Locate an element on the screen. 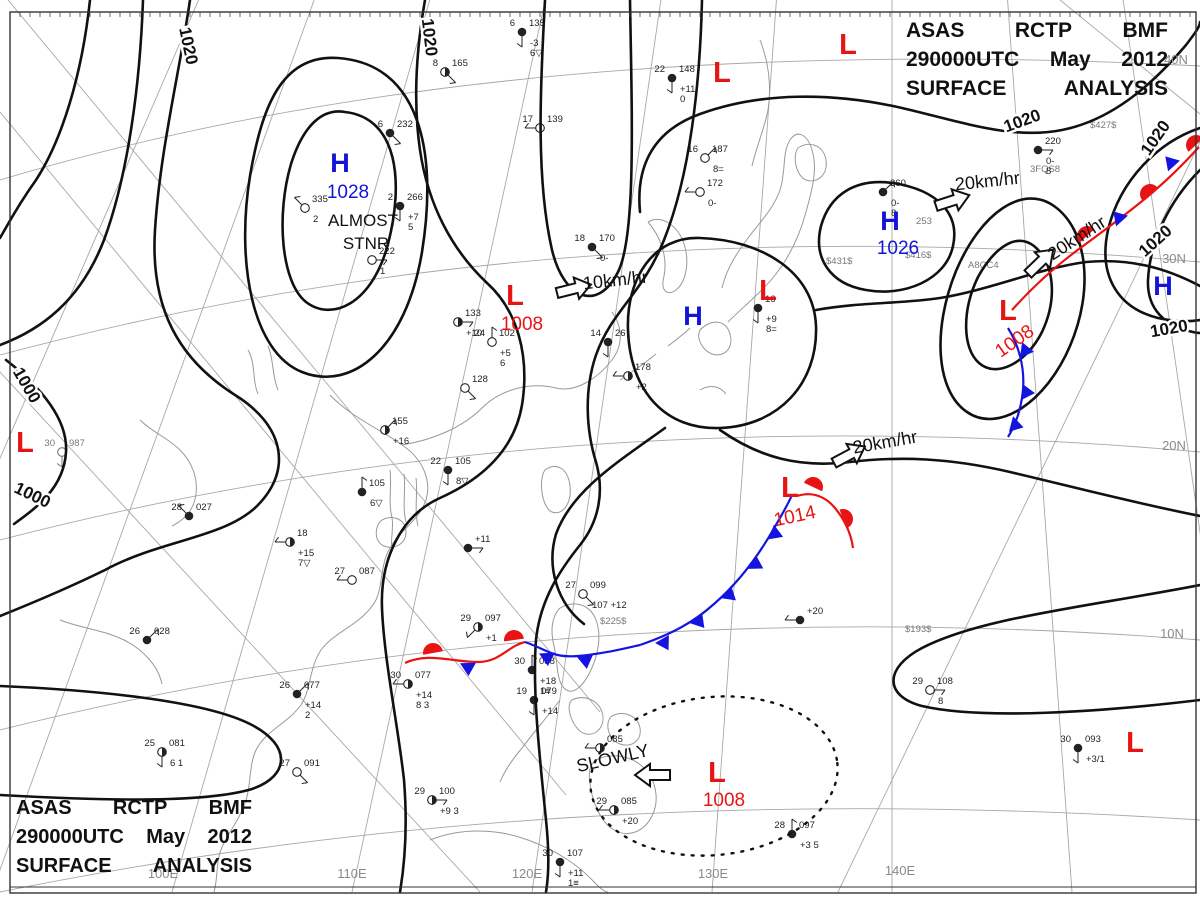 This screenshot has width=1200, height=900. station-plot: 25 081 6 1 is located at coordinates (164, 753).